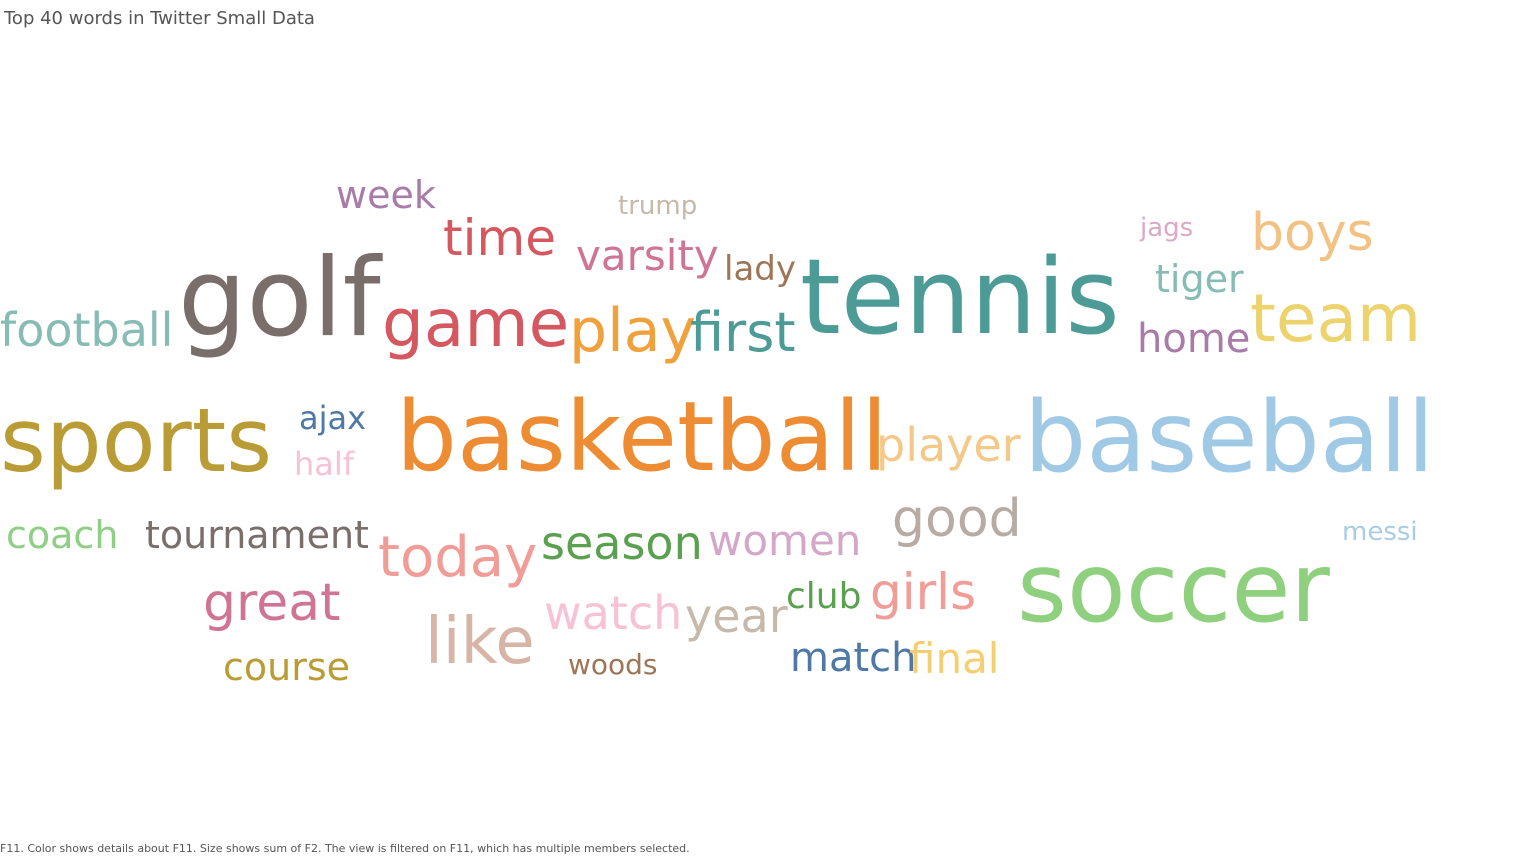 The width and height of the screenshot is (1516, 861). What do you see at coordinates (62, 535) in the screenshot?
I see `word-coach: coach` at bounding box center [62, 535].